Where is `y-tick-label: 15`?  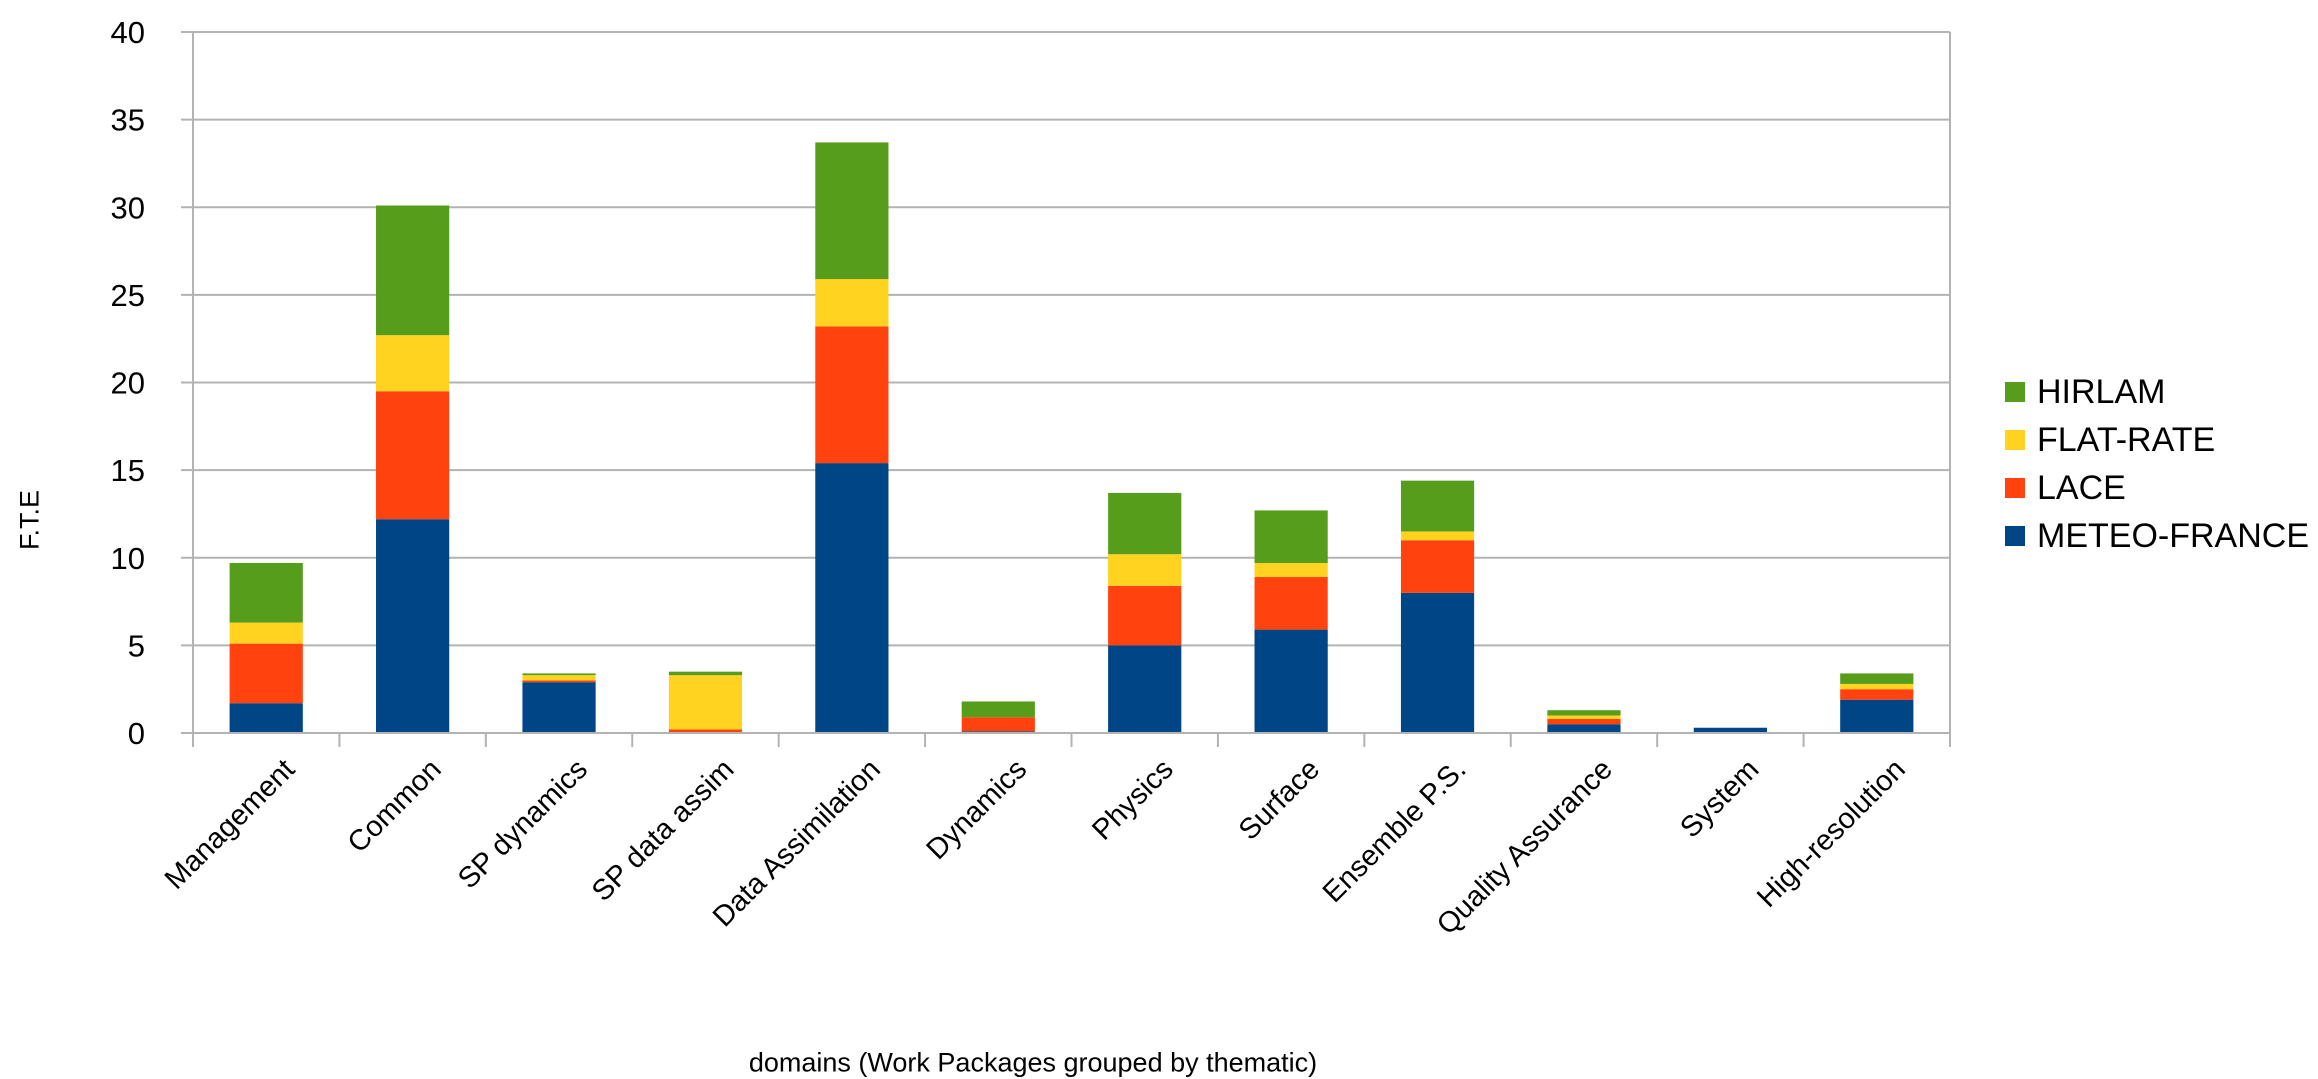 y-tick-label: 15 is located at coordinates (128, 470).